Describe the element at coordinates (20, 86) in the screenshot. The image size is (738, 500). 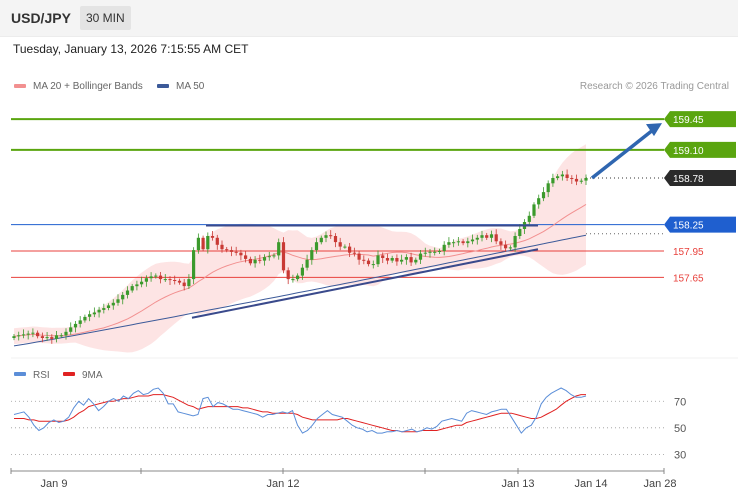
I see `legend-ma20-swatch` at that location.